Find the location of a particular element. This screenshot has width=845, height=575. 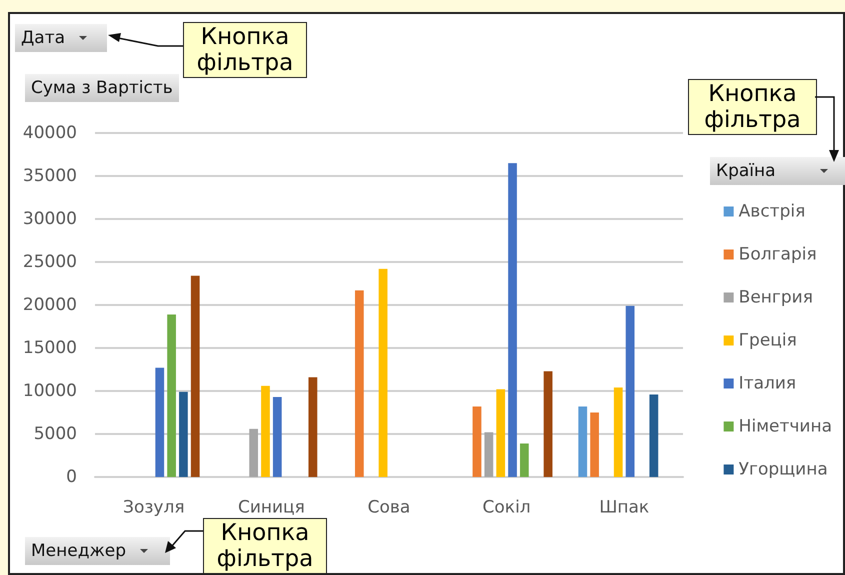

legend-label: Греція is located at coordinates (767, 340).